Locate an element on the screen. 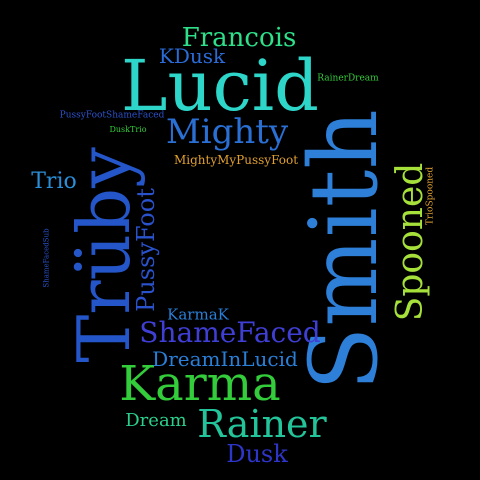  word-shamefacedsub: ShameFacedSub is located at coordinates (46, 258).